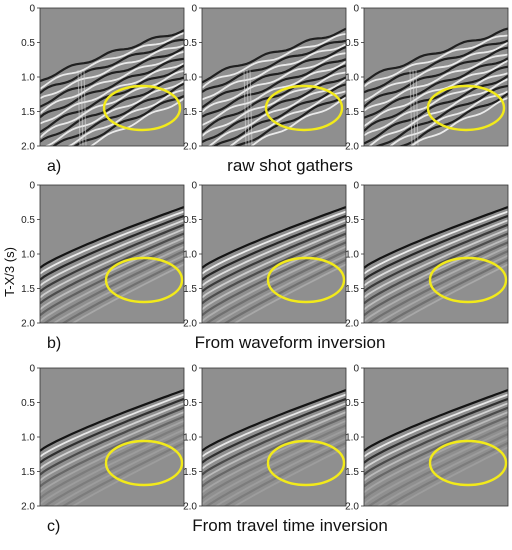 This screenshot has width=512, height=550. Describe the element at coordinates (54, 343) in the screenshot. I see `row-label: b)` at that location.